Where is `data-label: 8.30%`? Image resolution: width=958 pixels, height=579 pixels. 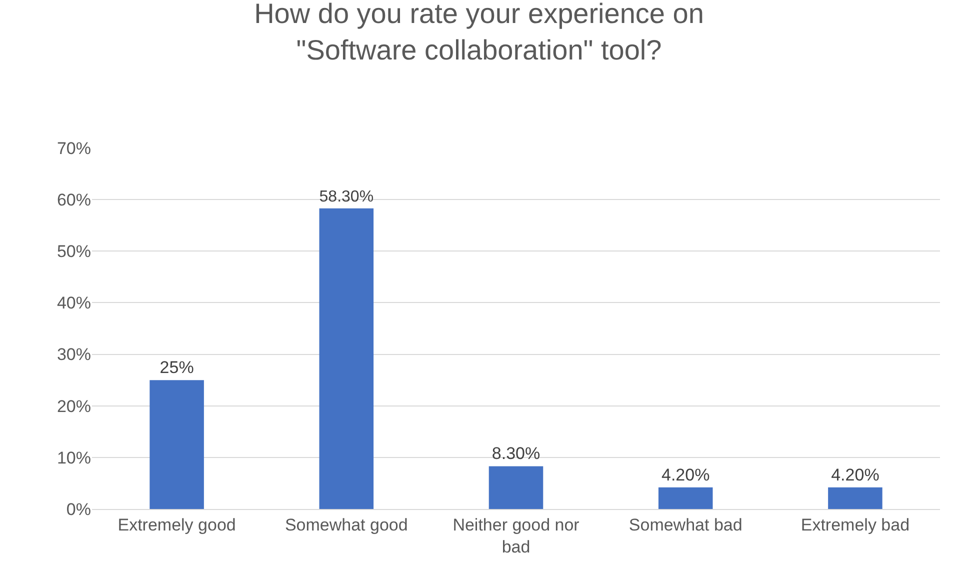
data-label: 8.30% is located at coordinates (516, 454).